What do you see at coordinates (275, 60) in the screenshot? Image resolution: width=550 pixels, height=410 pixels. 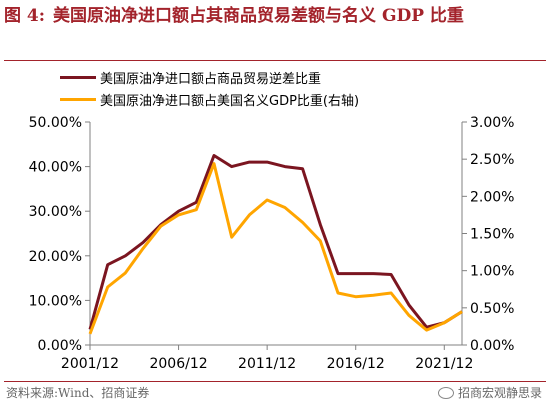 I see `title-divider` at bounding box center [275, 60].